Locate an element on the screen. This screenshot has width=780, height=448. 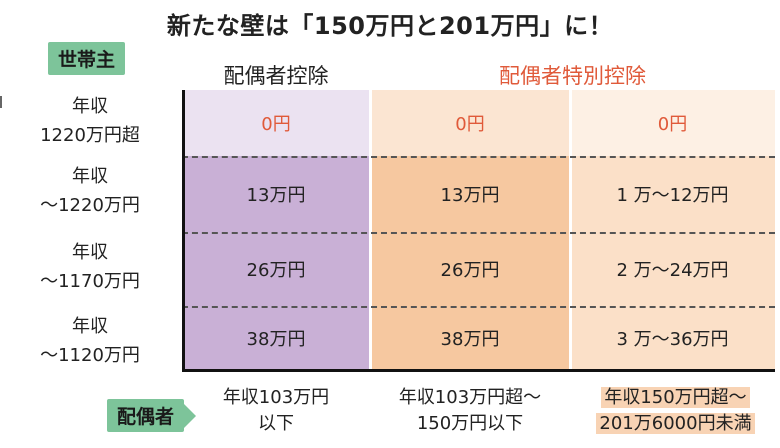
spouse-income-line2: 以下 is located at coordinates (276, 423).